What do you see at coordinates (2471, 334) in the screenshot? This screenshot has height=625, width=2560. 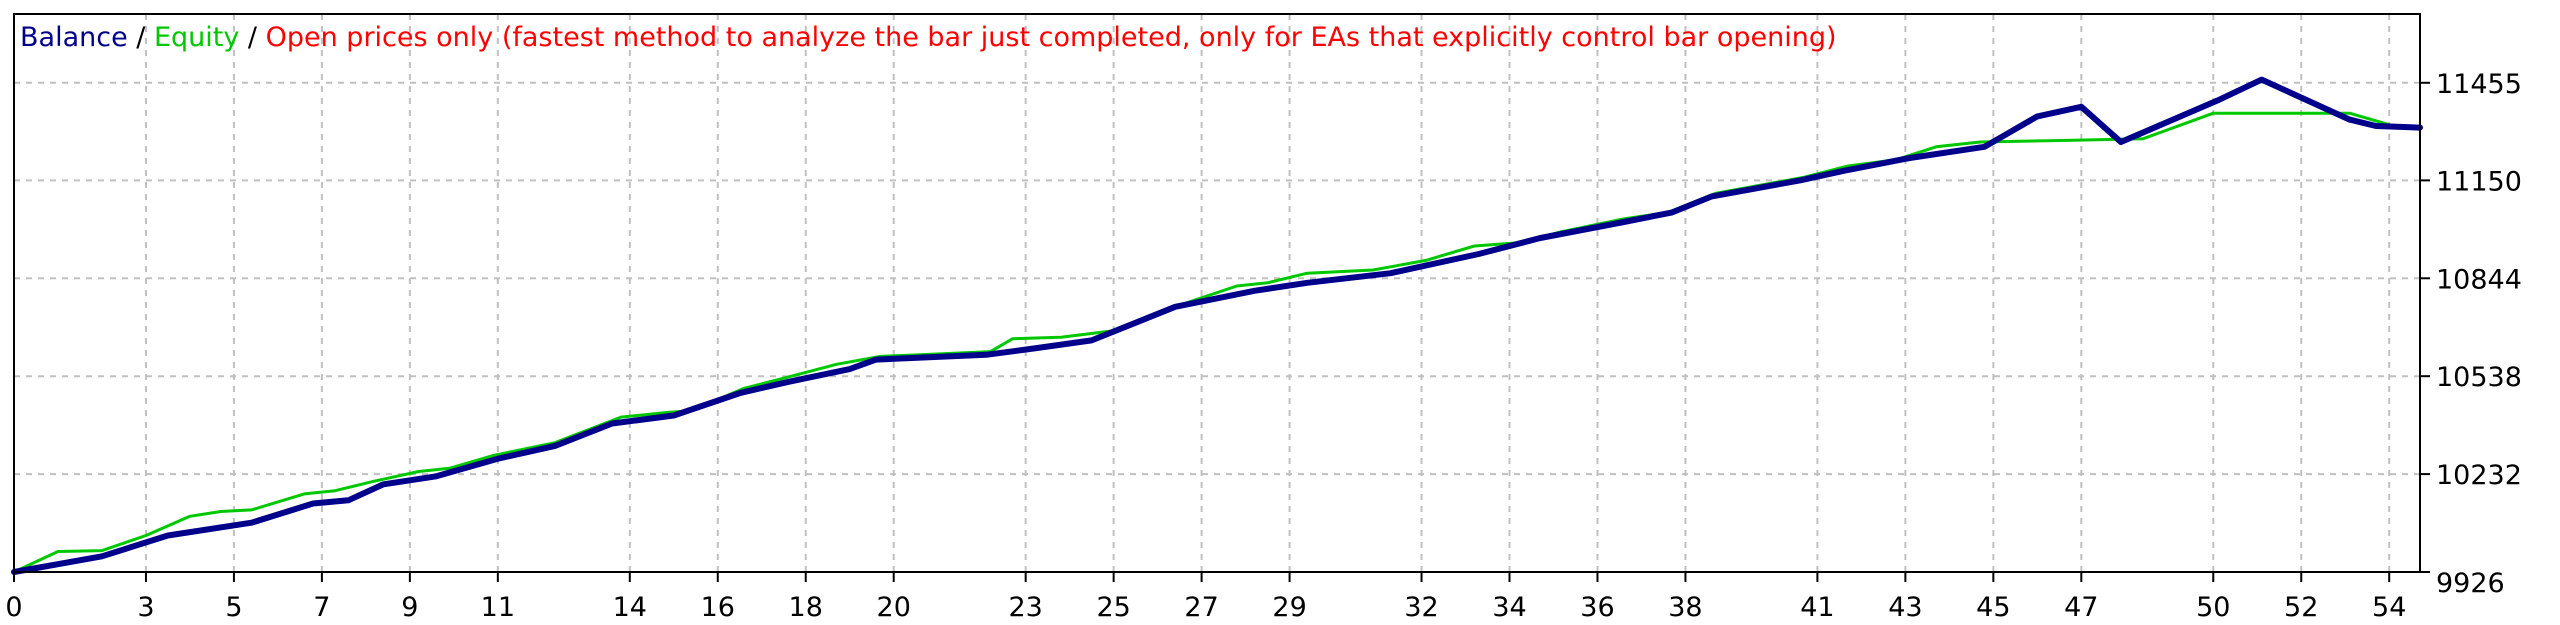 I see `y-axis: 9926 10232 10538 10844 11150 11455` at bounding box center [2471, 334].